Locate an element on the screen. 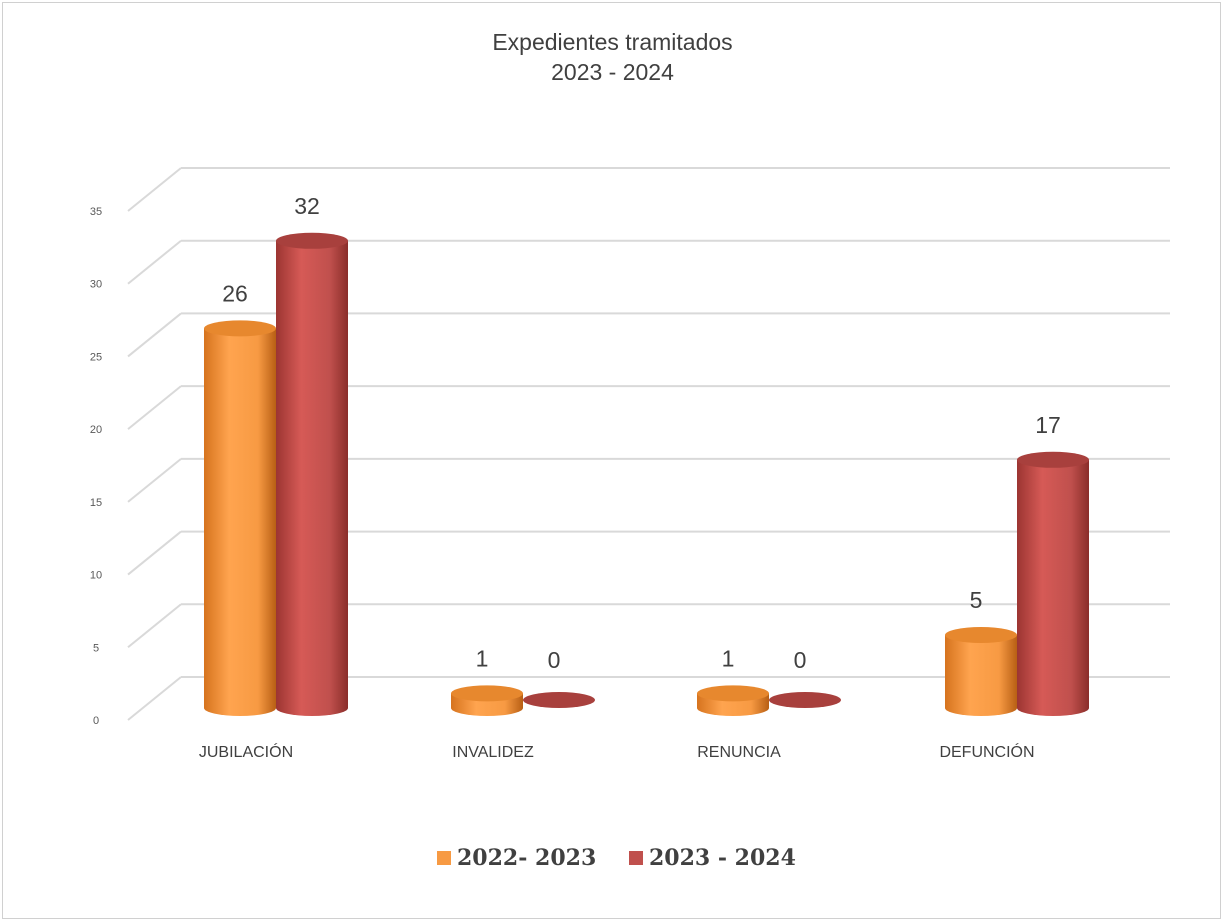 This screenshot has height=923, width=1225. data-label: 5 is located at coordinates (976, 600).